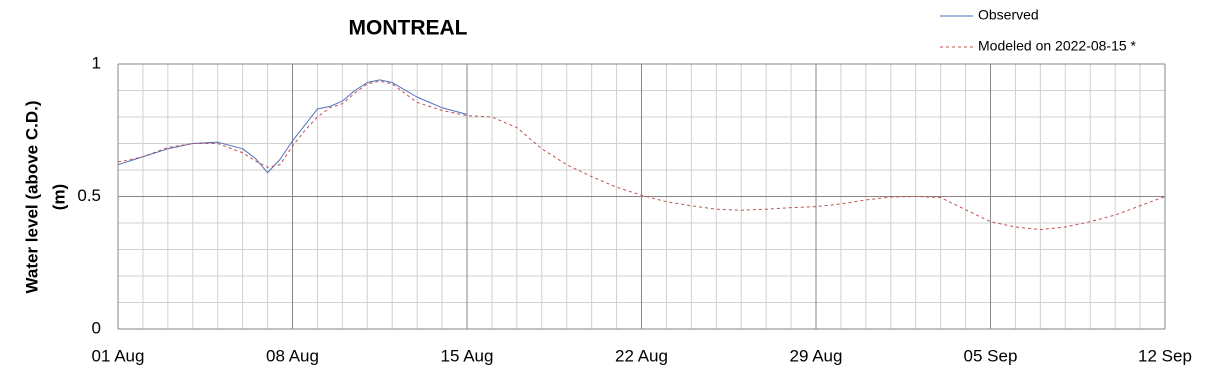 The height and width of the screenshot is (378, 1209). Describe the element at coordinates (96, 62) in the screenshot. I see `y-tick-label: 1` at that location.